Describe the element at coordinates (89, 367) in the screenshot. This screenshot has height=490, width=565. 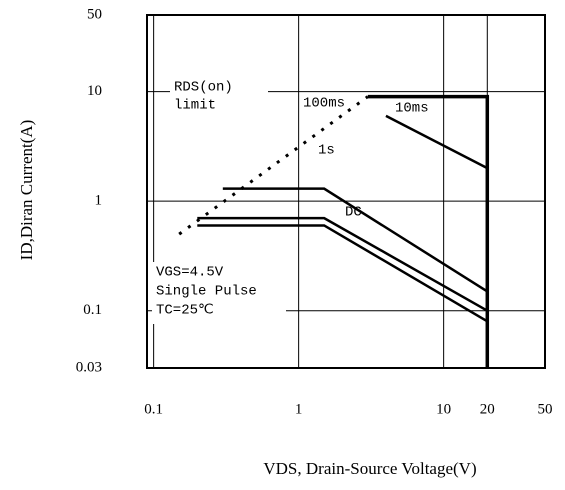
I see `y-tick-label: 0.03` at that location.